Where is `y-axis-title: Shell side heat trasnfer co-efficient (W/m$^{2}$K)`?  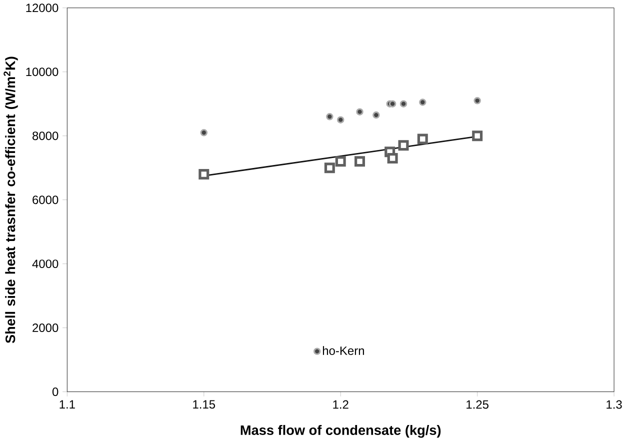
y-axis-title: Shell side heat trasnfer co-efficient (W/m$^{2}$K) is located at coordinates (11, 199).